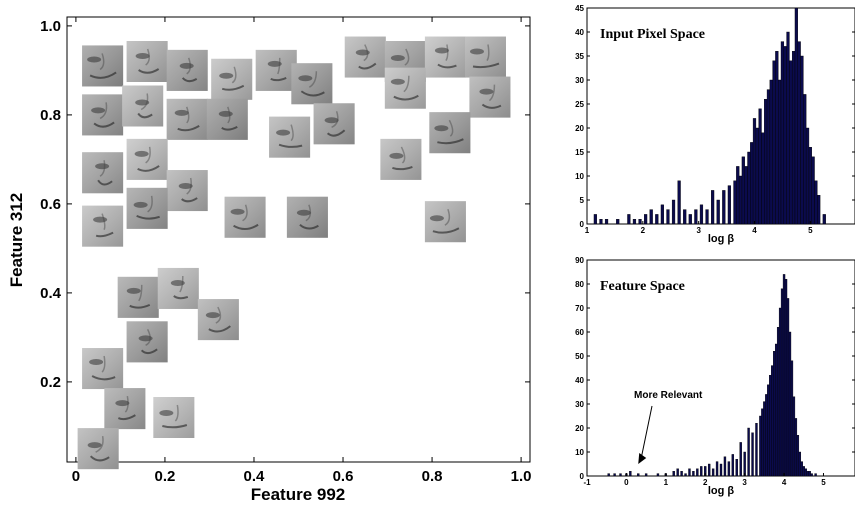 The width and height of the screenshot is (855, 510). What do you see at coordinates (76, 476) in the screenshot?
I see `scatter-xtick-label: 0` at bounding box center [76, 476].